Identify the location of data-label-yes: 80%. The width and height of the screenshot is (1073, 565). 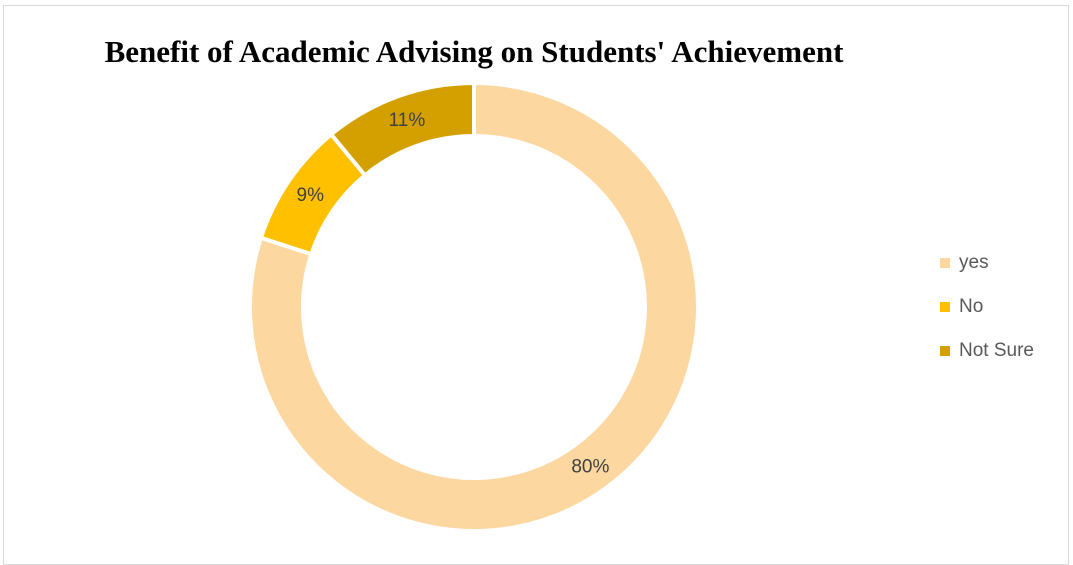
(590, 467).